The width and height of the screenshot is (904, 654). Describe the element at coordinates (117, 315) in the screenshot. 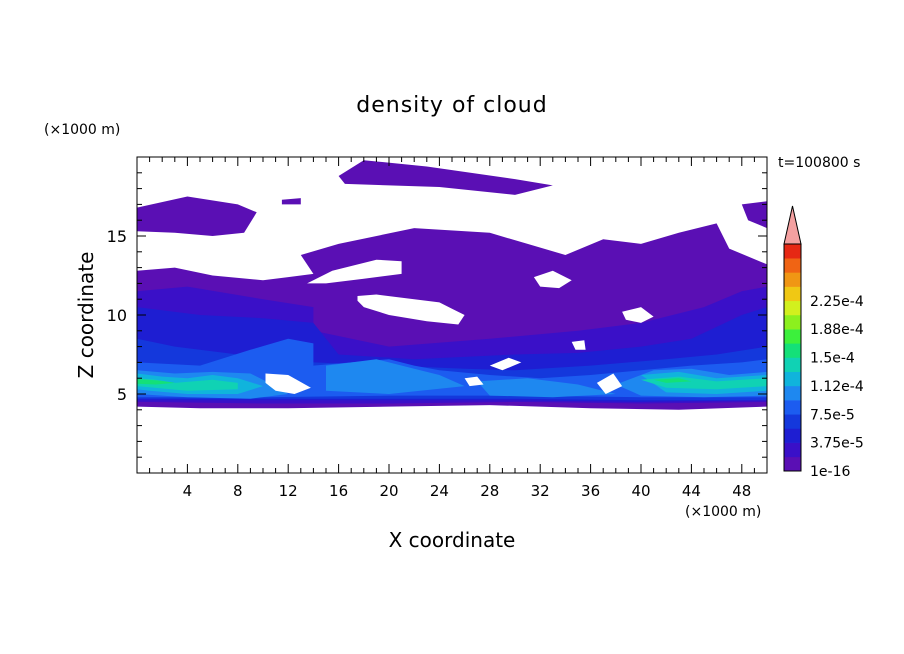

I see `y-tick-label: 10` at that location.